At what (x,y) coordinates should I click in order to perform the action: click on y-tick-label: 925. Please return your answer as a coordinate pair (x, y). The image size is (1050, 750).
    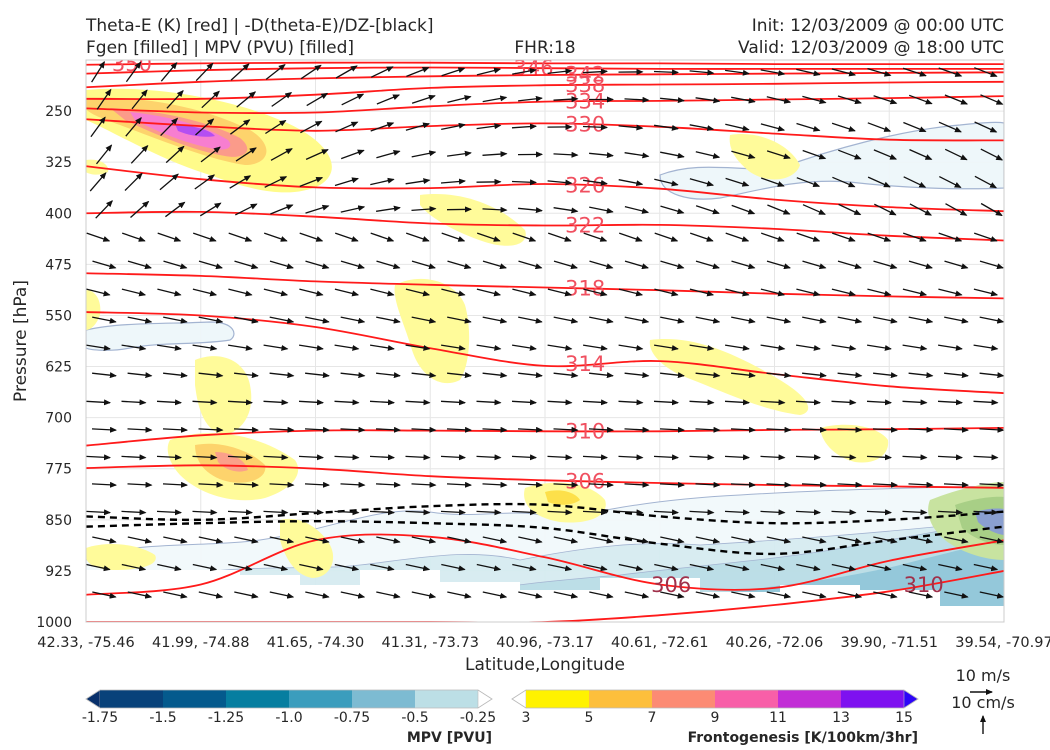
    Looking at the image, I should click on (58, 572).